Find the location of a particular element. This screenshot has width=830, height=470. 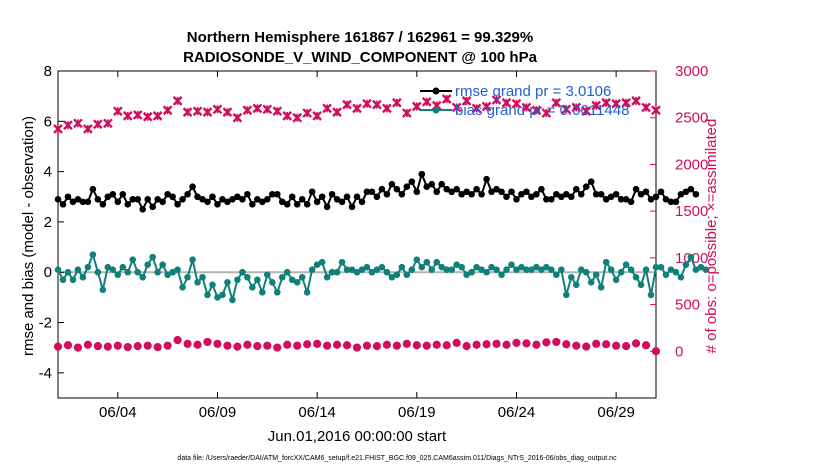

legend-rmse-marker is located at coordinates (436, 91).